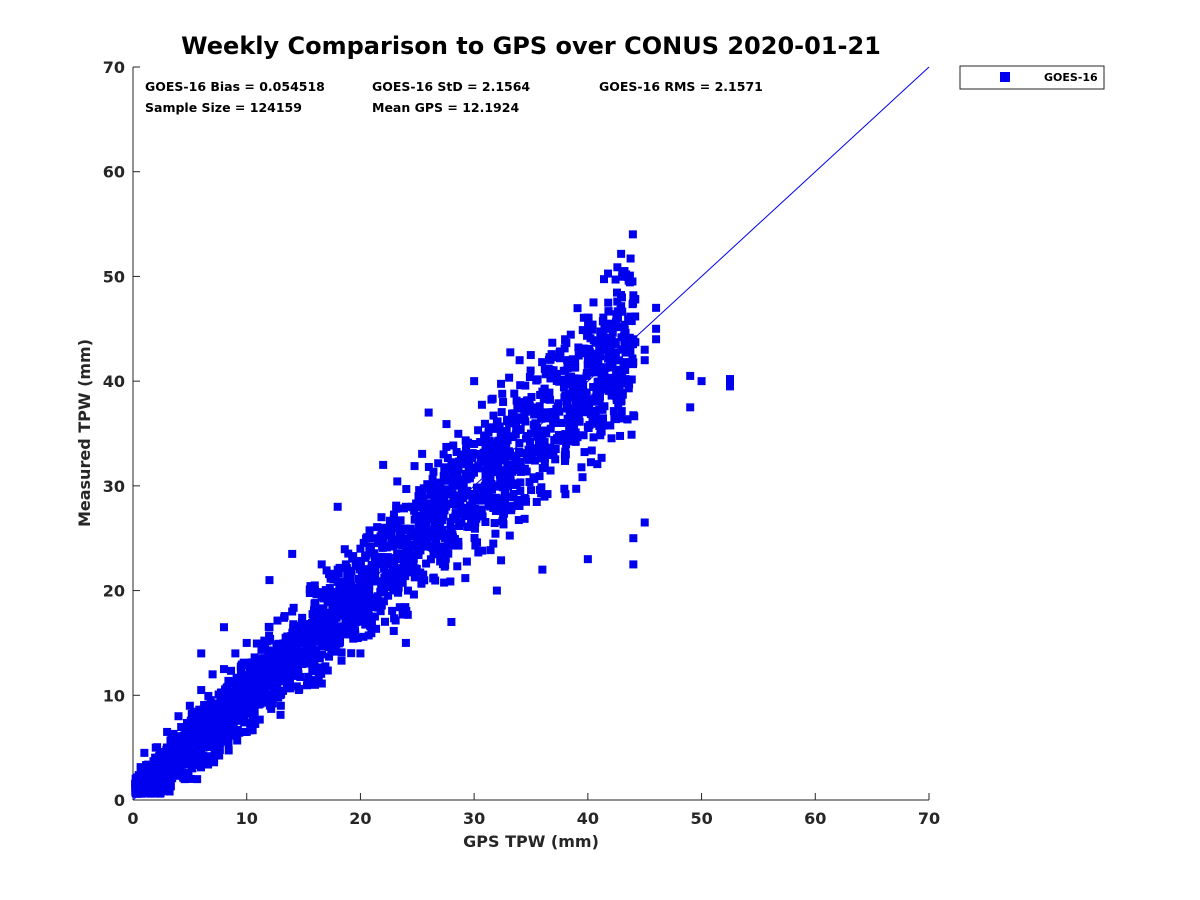 Image resolution: width=1200 pixels, height=900 pixels. I want to click on legend-box, so click(1032, 77).